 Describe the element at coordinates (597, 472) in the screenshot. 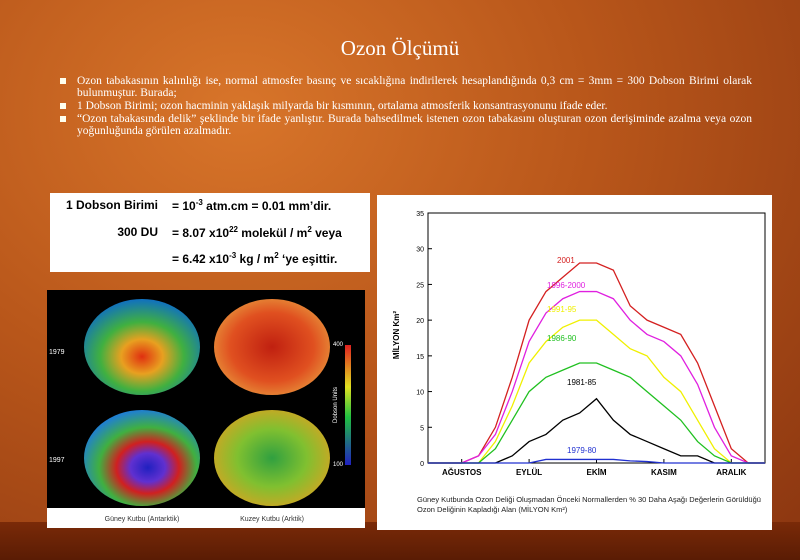

I see `x-tick-label: EKİM` at that location.